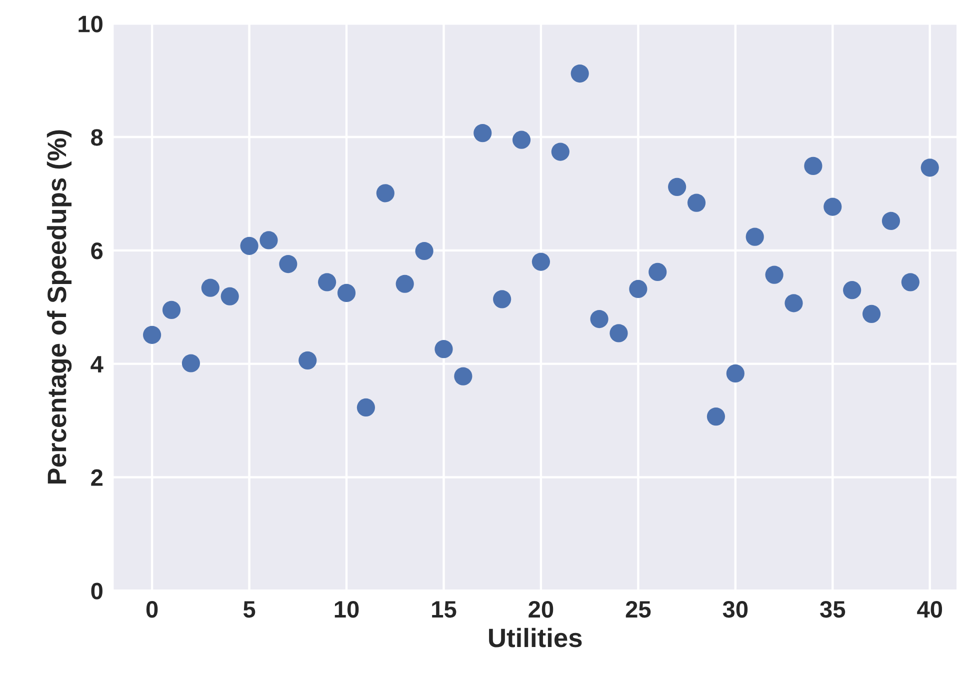  I want to click on y-tick-label: 10, so click(90, 24).